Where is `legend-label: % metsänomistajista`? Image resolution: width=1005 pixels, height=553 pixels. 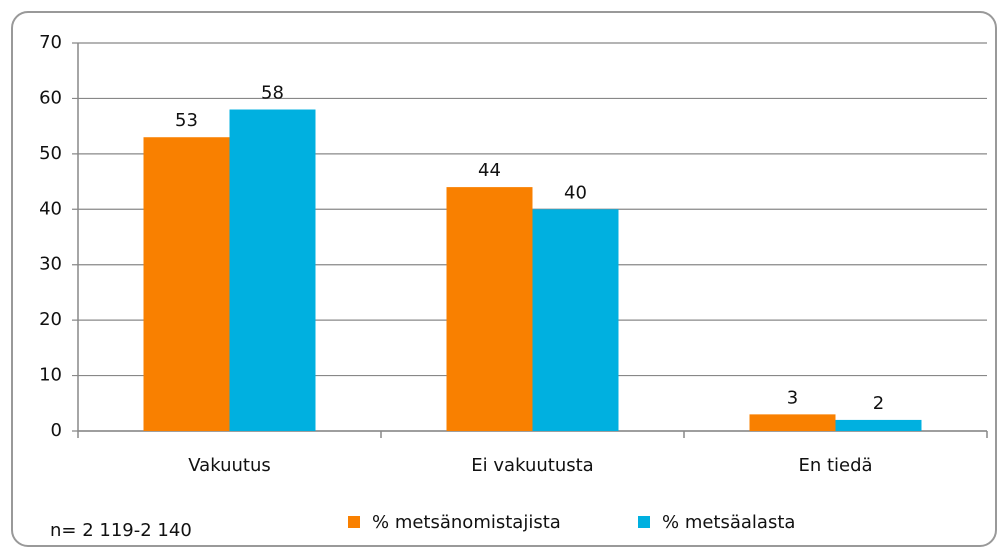 legend-label: % metsänomistajista is located at coordinates (466, 522).